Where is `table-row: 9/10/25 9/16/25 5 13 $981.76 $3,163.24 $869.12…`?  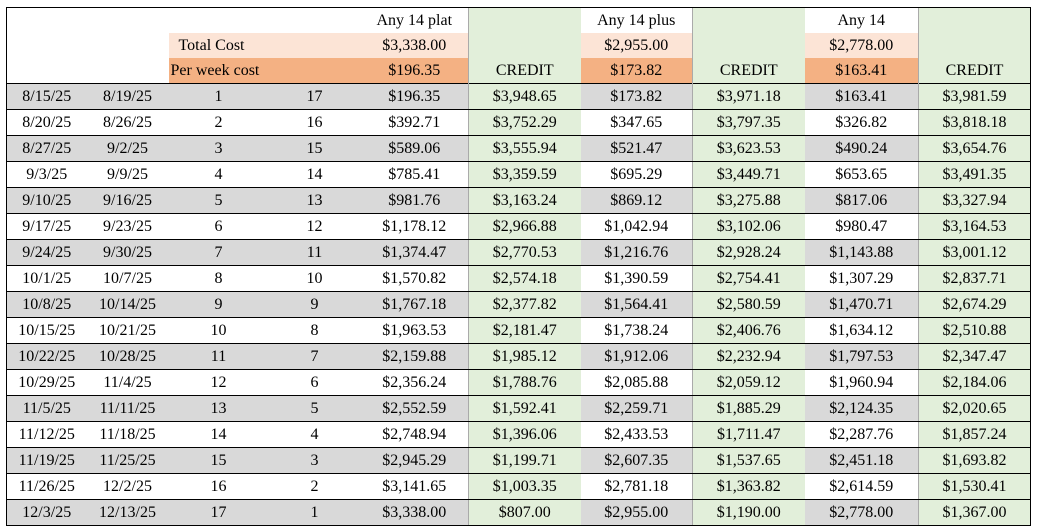 table-row: 9/10/25 9/16/25 5 13 $981.76 $3,163.24 $869.12… is located at coordinates (518, 200).